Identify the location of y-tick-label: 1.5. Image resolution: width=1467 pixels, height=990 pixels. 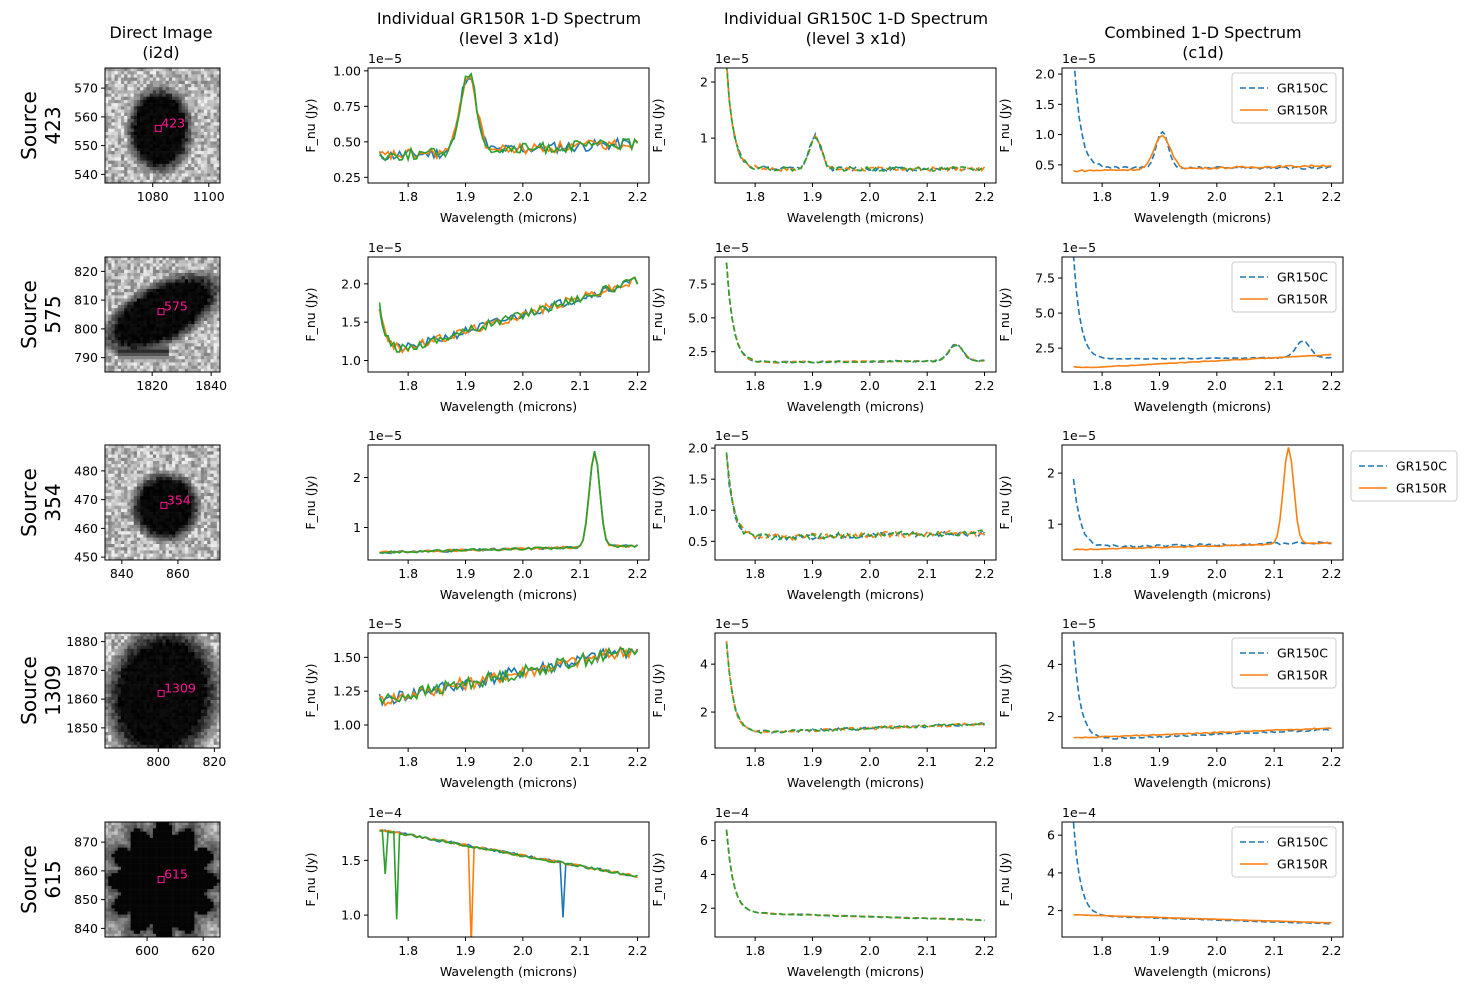
(351, 322).